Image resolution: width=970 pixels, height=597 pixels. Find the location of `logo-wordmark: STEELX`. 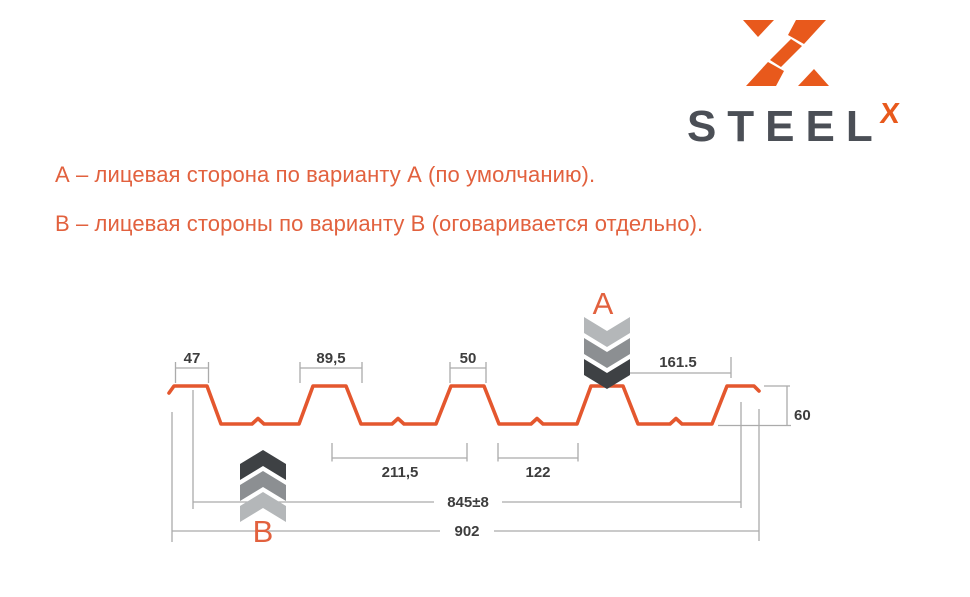

logo-wordmark: STEELX is located at coordinates (793, 124).